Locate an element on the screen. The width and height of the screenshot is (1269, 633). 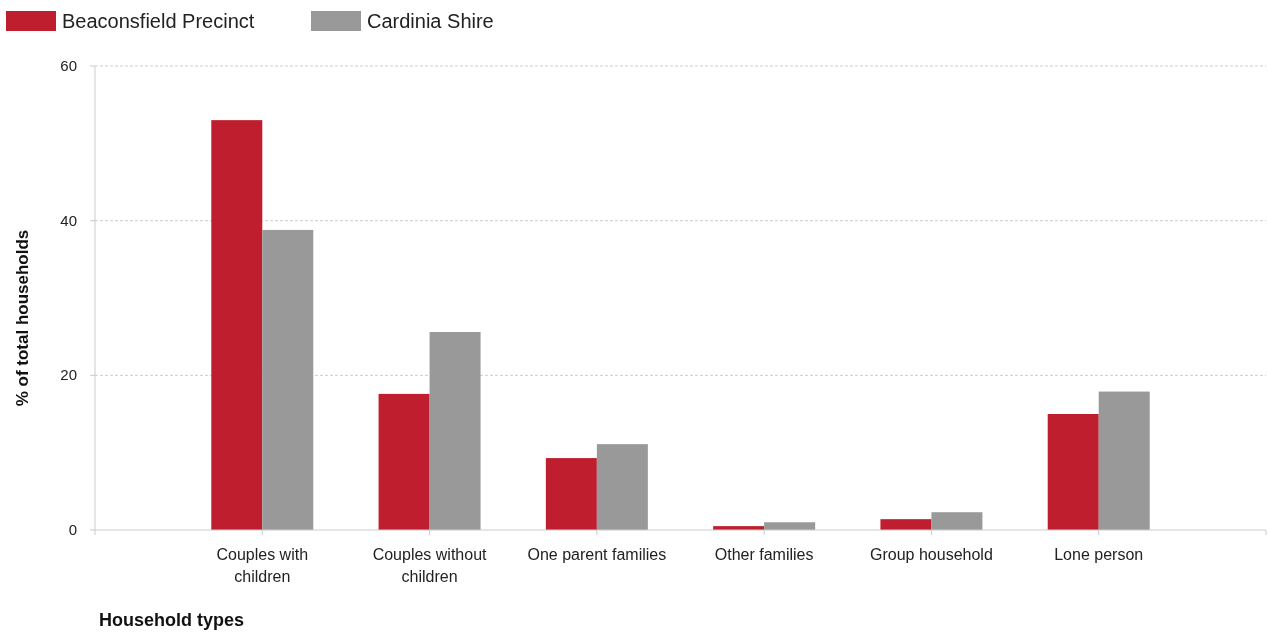
y-tick-label: 20 is located at coordinates (68, 375).